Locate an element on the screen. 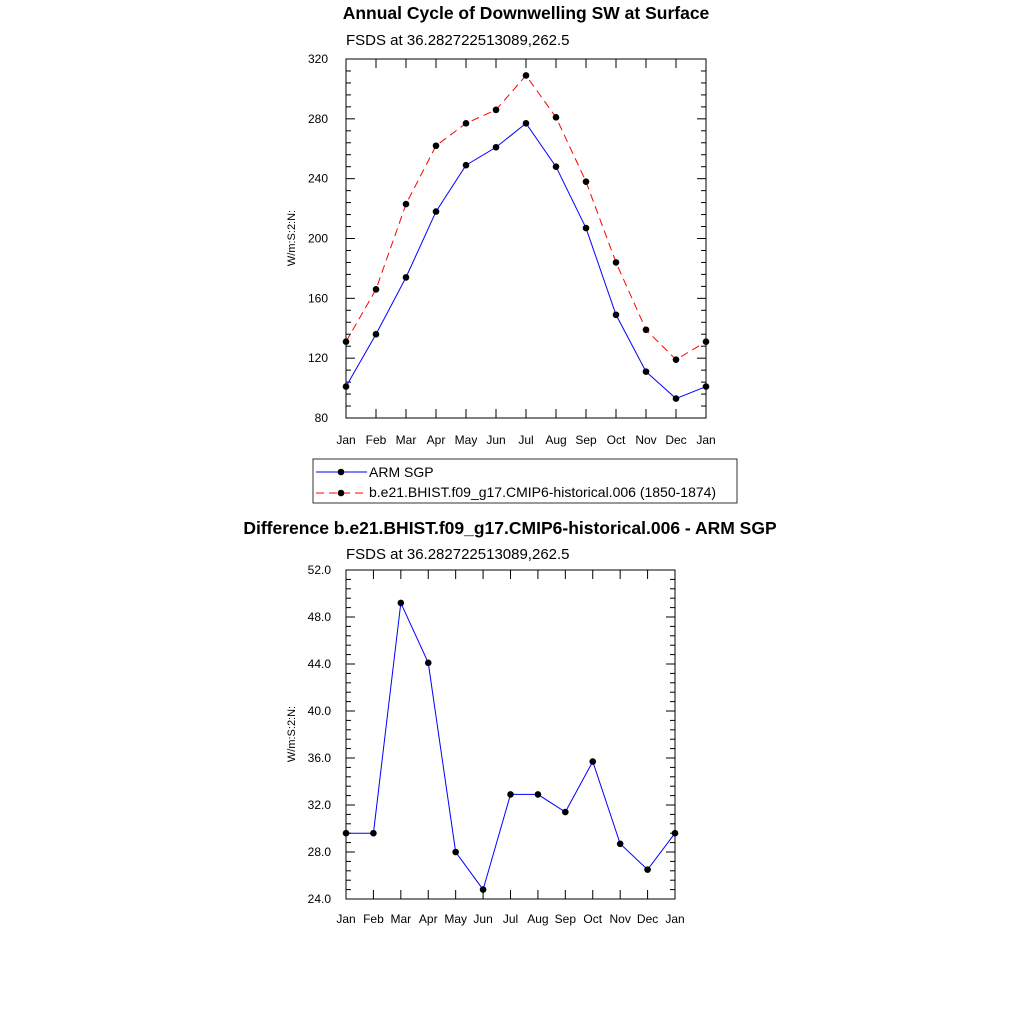 The height and width of the screenshot is (1024, 1024). legend-entry-arm-sgp: ARM SGP is located at coordinates (375, 472).